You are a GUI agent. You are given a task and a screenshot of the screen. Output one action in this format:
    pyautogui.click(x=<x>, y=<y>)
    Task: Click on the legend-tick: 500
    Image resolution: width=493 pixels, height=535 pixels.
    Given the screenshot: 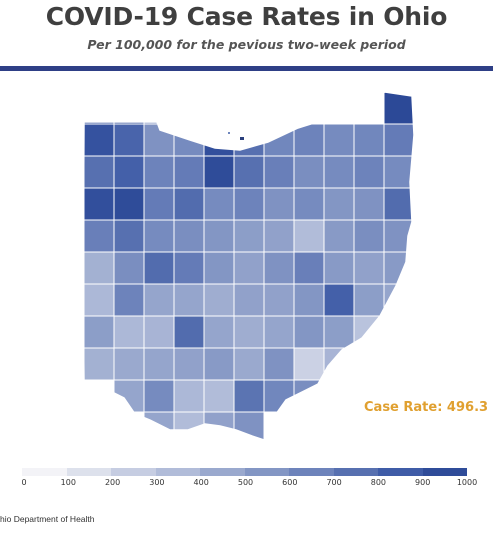 What is the action you would take?
    pyautogui.click(x=245, y=482)
    